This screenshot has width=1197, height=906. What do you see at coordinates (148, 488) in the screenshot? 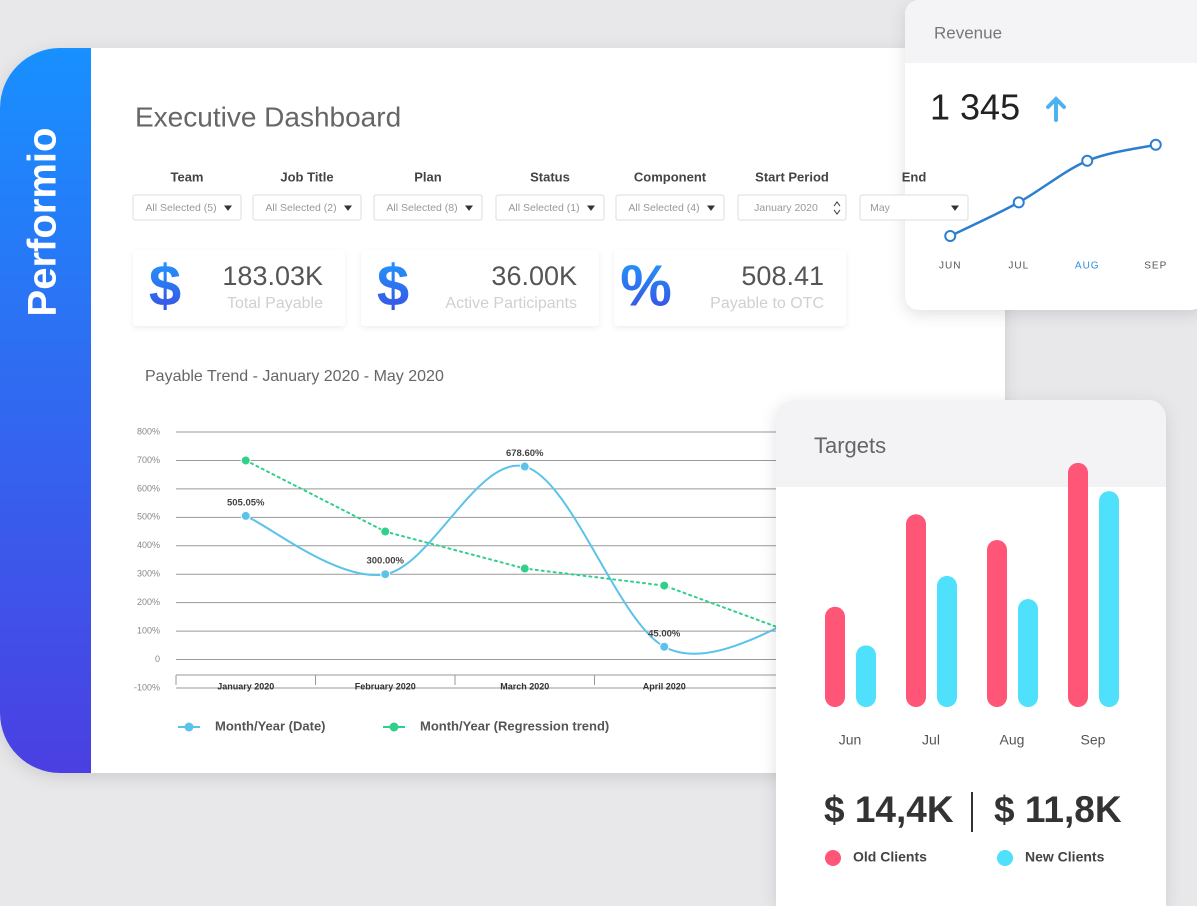
I see `y-tick-label: 600%` at bounding box center [148, 488].